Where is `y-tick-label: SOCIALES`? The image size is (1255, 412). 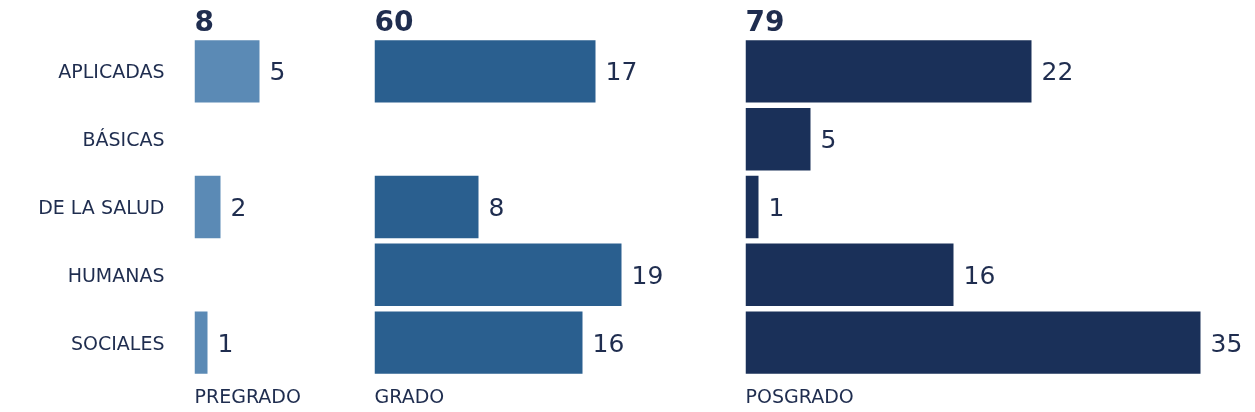 y-tick-label: SOCIALES is located at coordinates (117, 342).